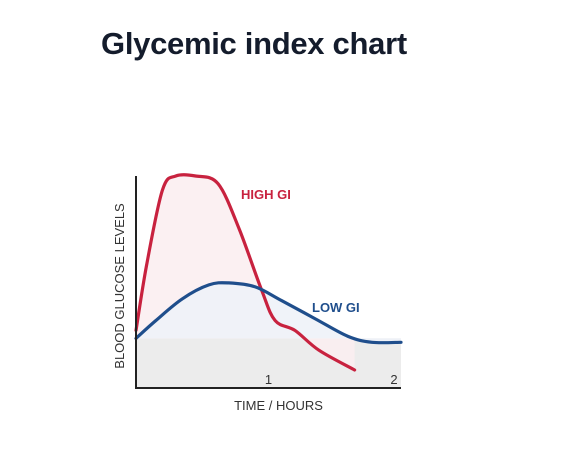  What do you see at coordinates (254, 43) in the screenshot?
I see `page-title: Glycemic index chart` at bounding box center [254, 43].